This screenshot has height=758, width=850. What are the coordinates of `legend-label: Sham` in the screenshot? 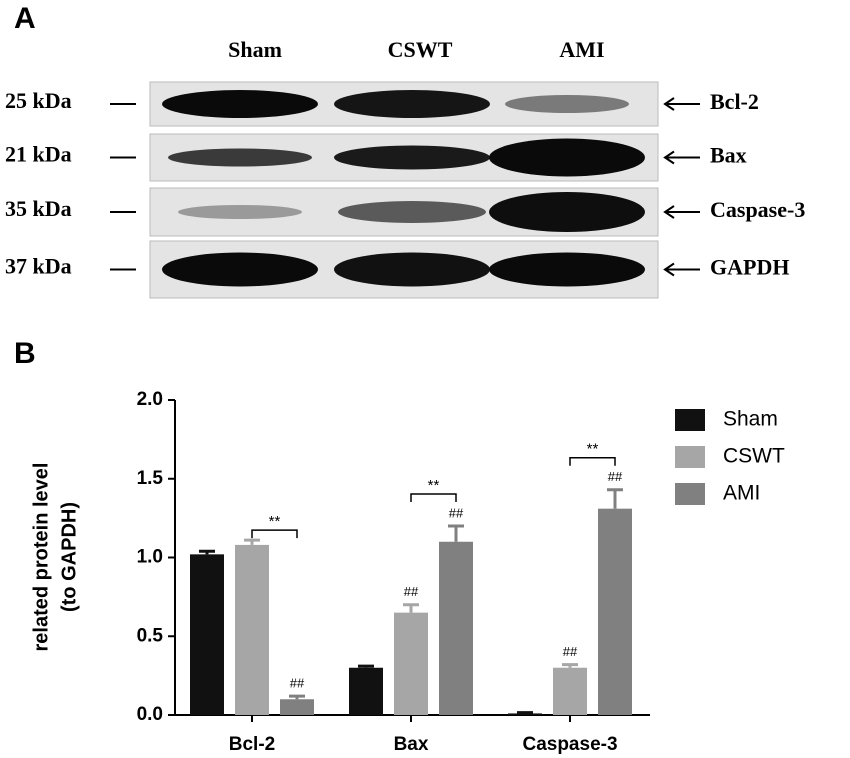 It's located at (750, 419).